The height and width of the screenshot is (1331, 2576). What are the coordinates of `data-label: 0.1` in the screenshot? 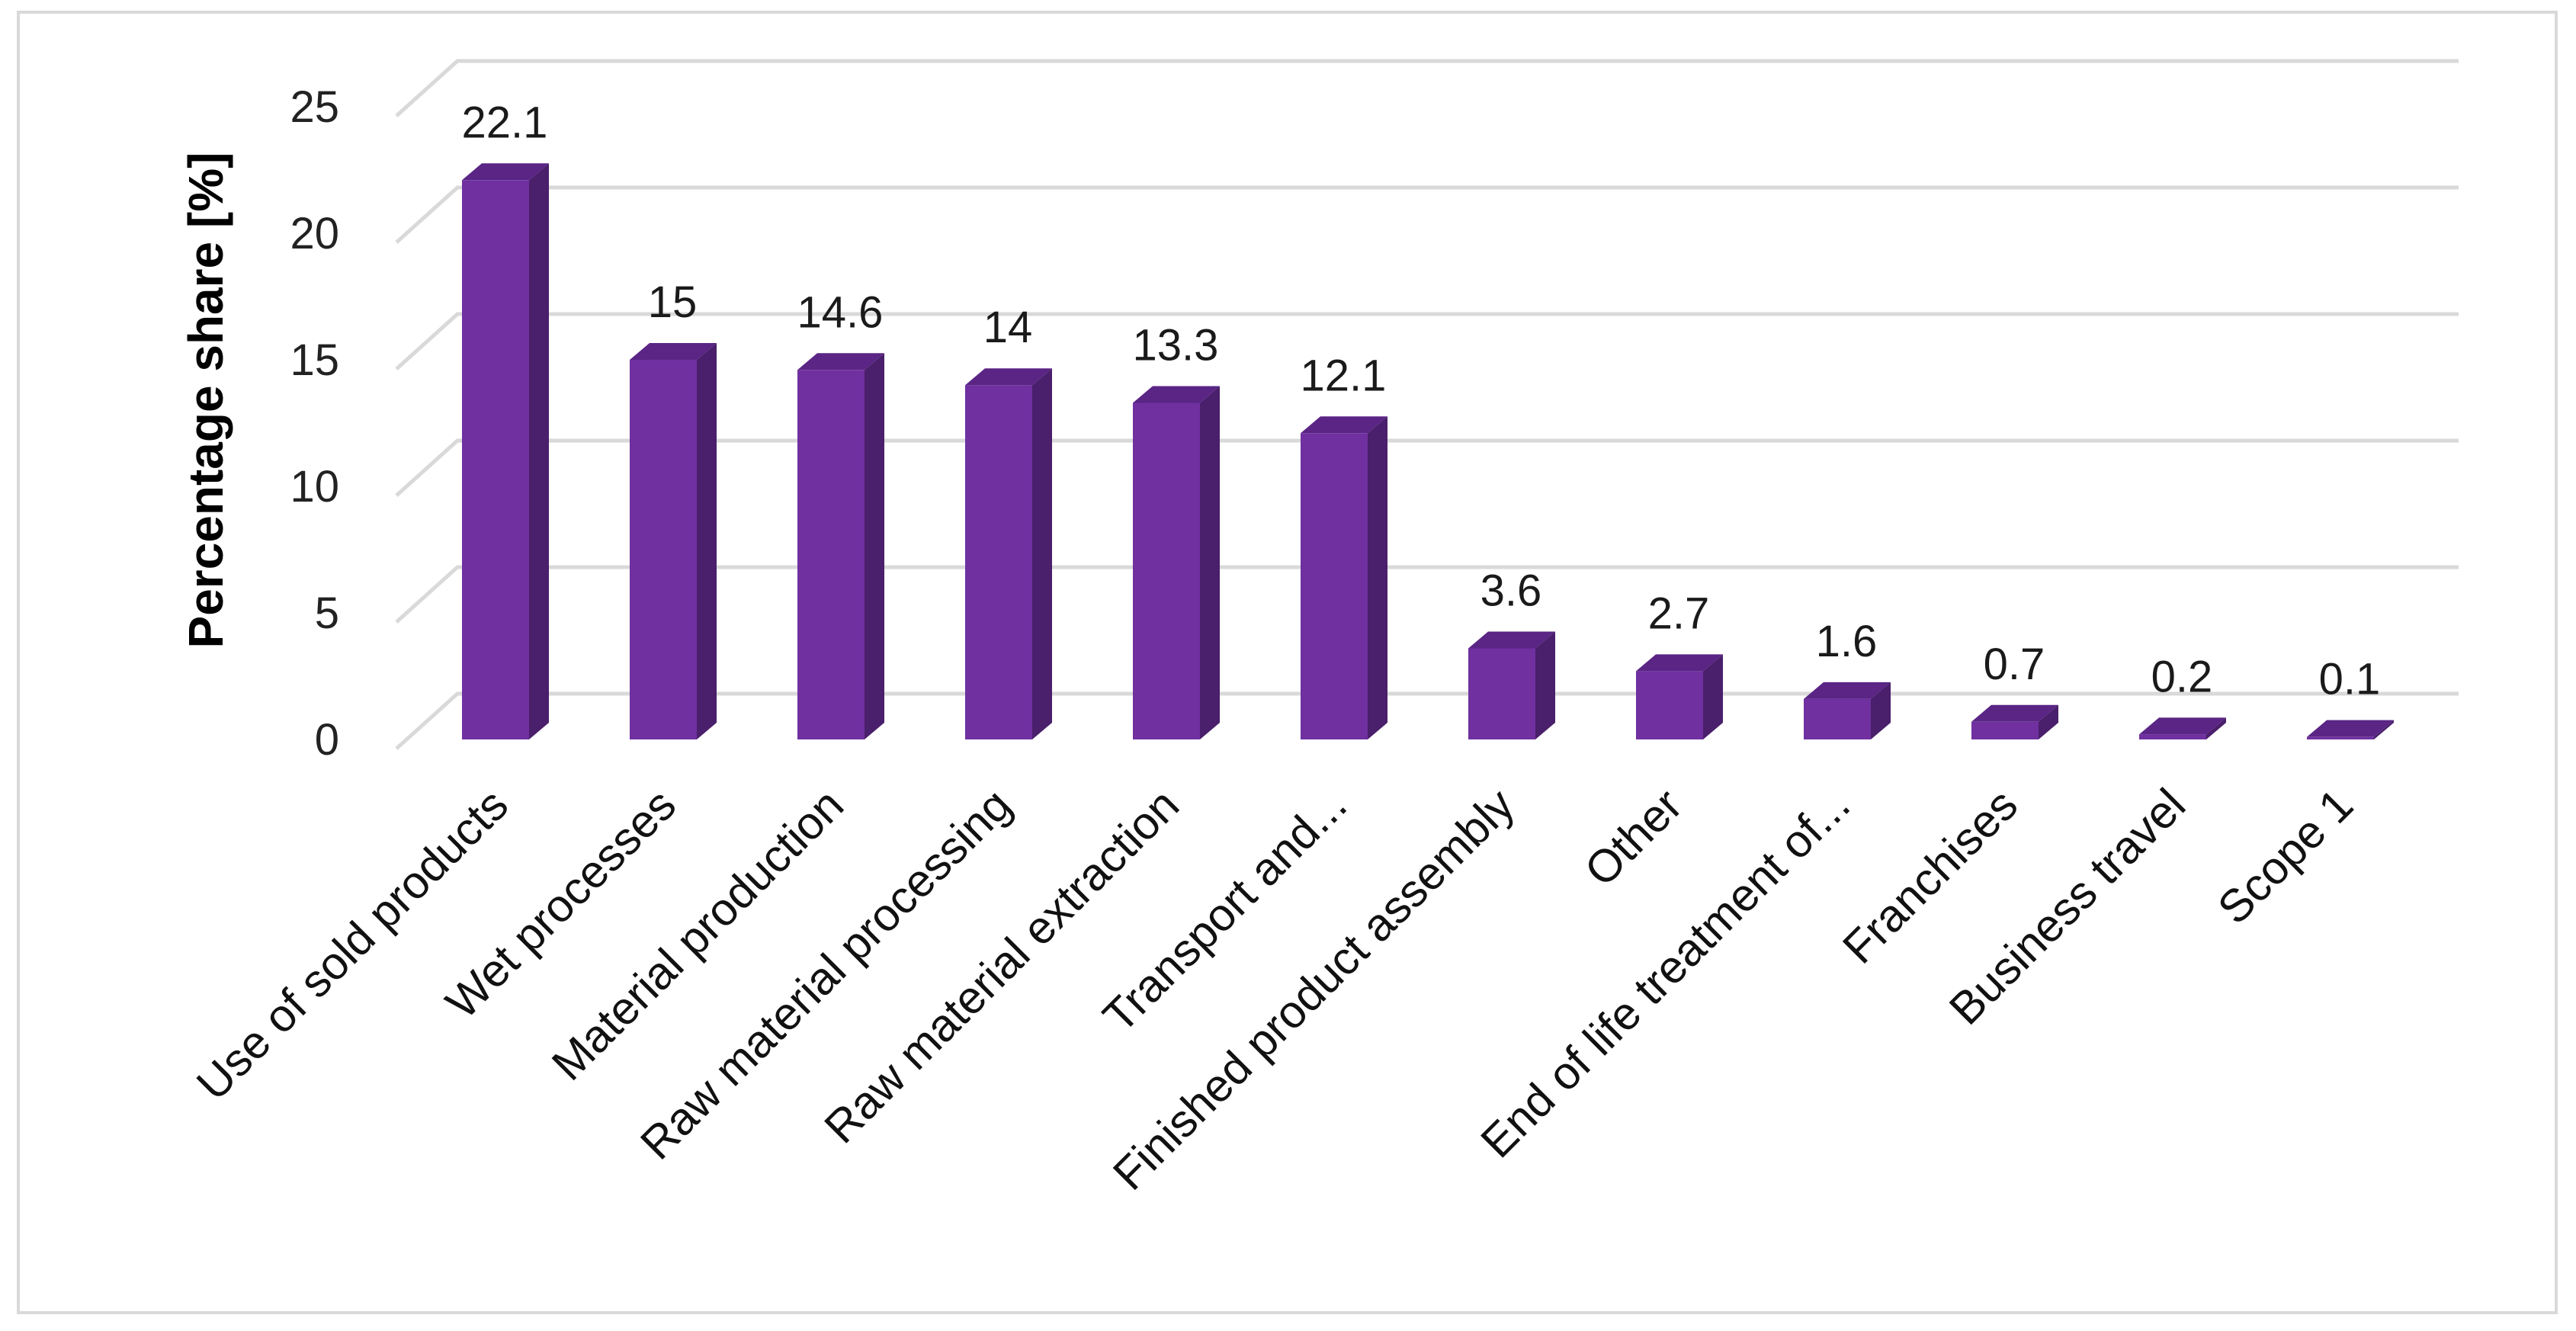 It's located at (2350, 679).